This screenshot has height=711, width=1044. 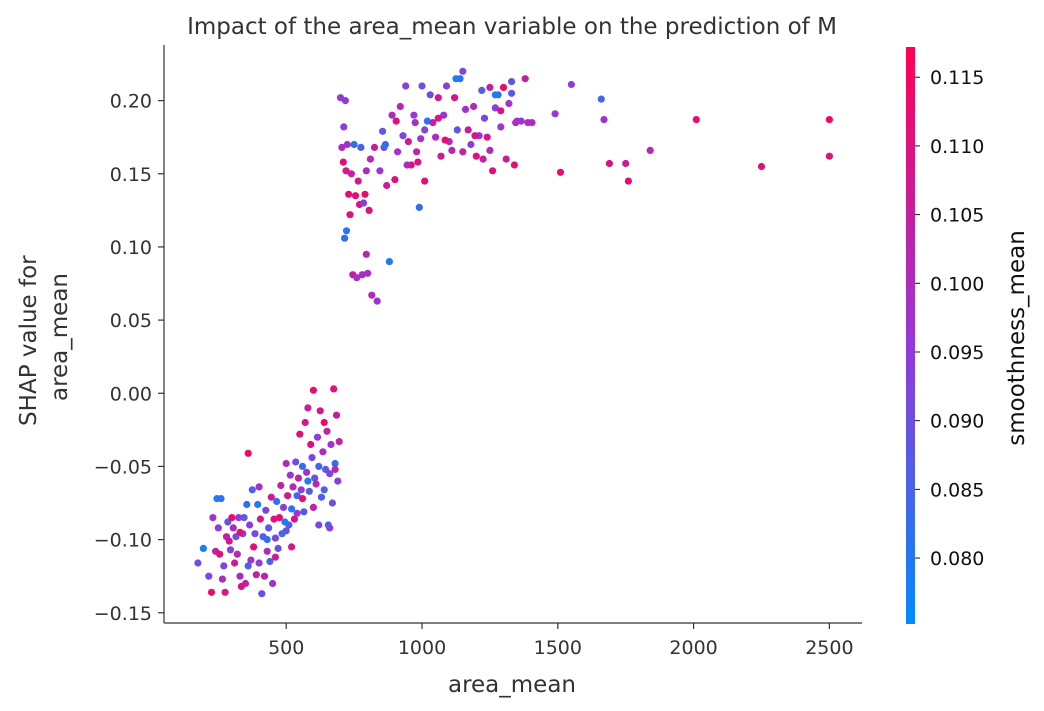 I want to click on y-tick-label: 0.20, so click(x=131, y=102).